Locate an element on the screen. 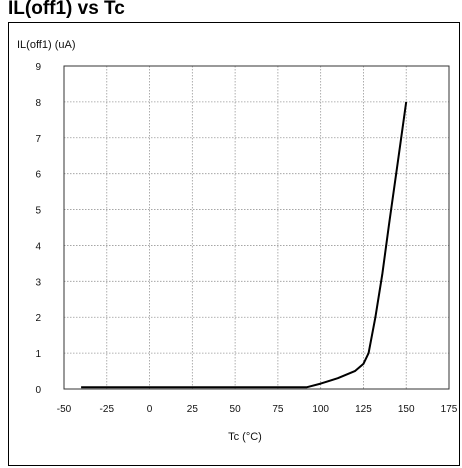 The width and height of the screenshot is (462, 468). x-tick-label: 25 is located at coordinates (193, 409).